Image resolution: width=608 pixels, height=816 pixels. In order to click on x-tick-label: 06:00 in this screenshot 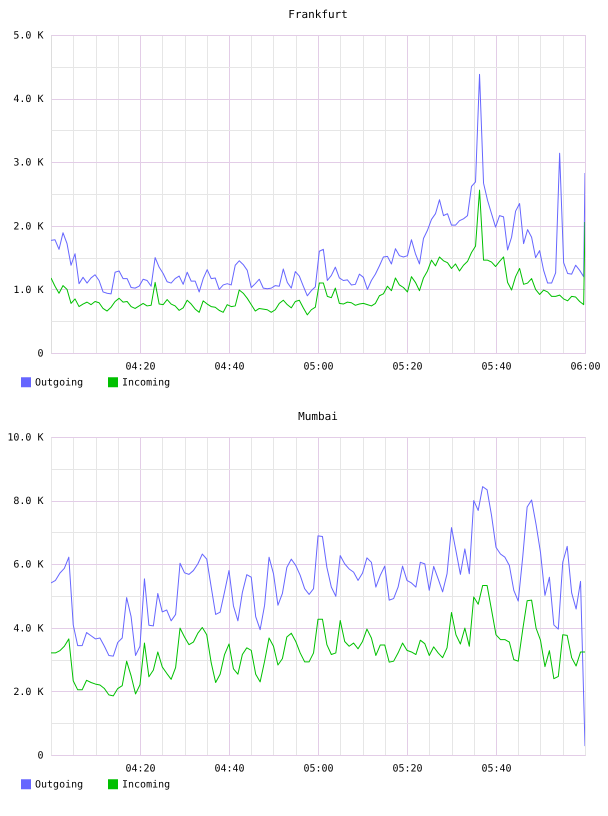, I will do `click(585, 367)`.